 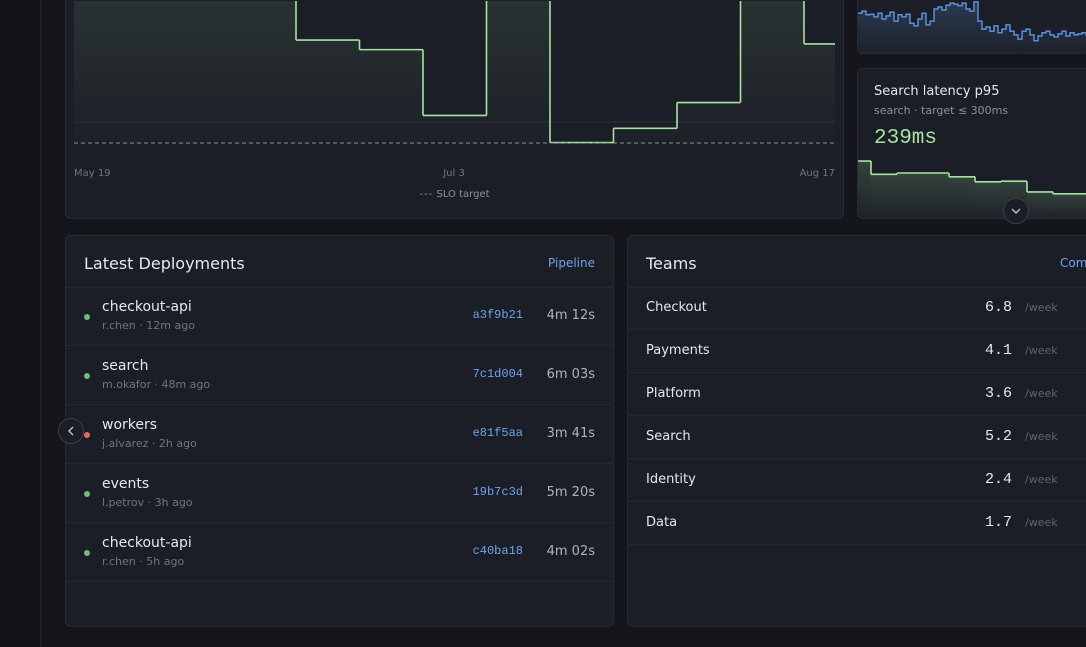 I want to click on duration: 5m 20s, so click(x=570, y=492).